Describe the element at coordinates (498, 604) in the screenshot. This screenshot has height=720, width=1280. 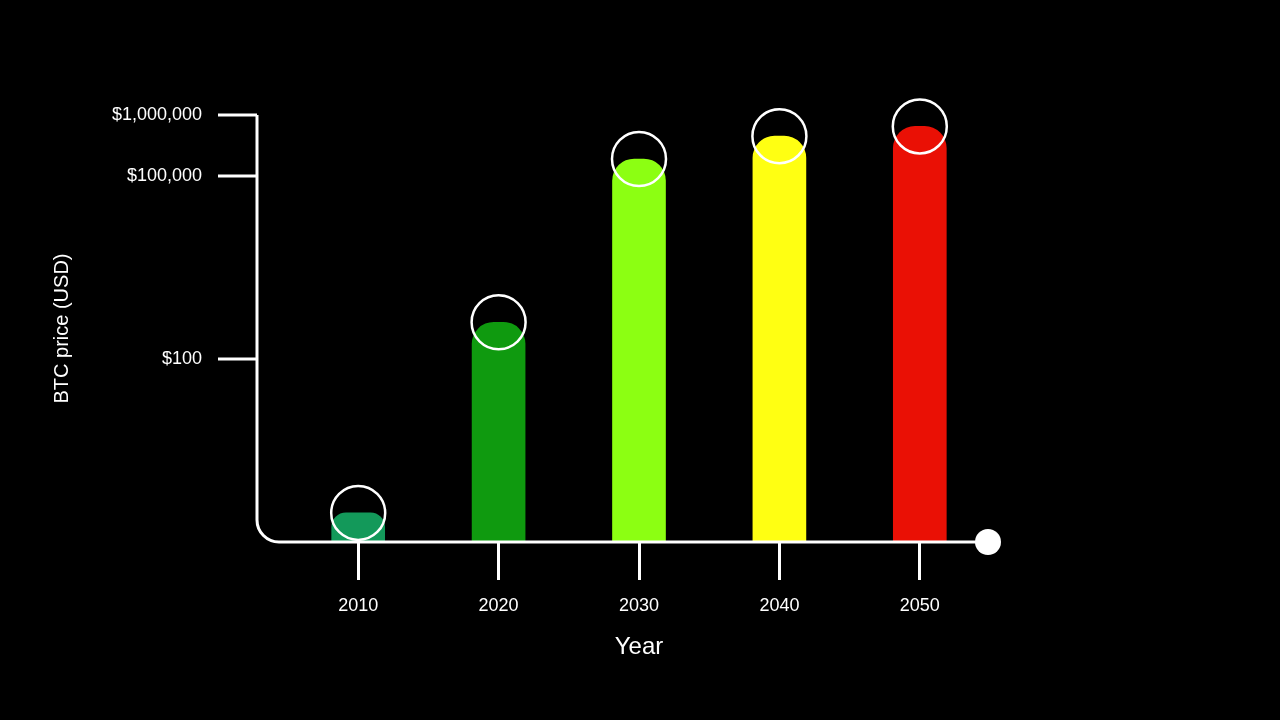
I see `x-tick-label: 2020` at that location.